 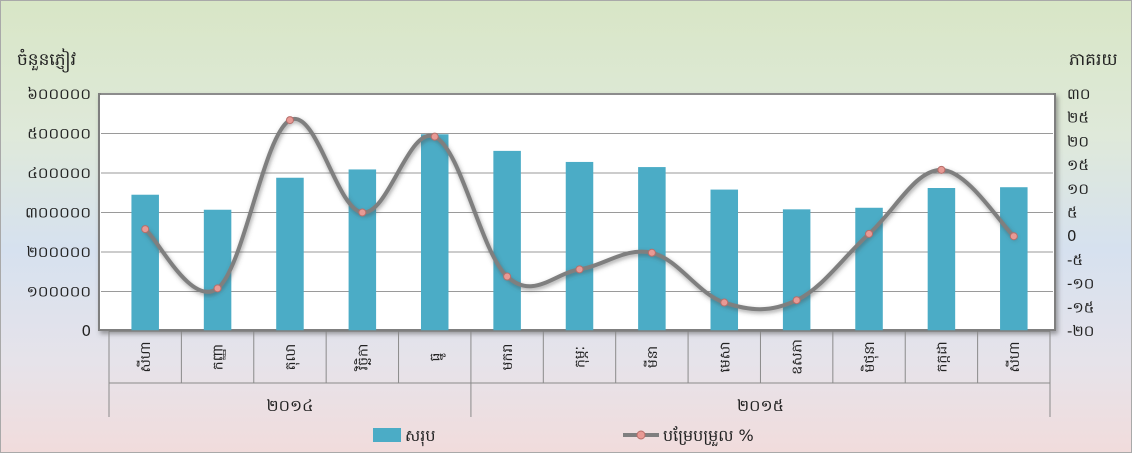 What do you see at coordinates (59, 252) in the screenshot?
I see `y-left-tick-label: ២០០០០០` at bounding box center [59, 252].